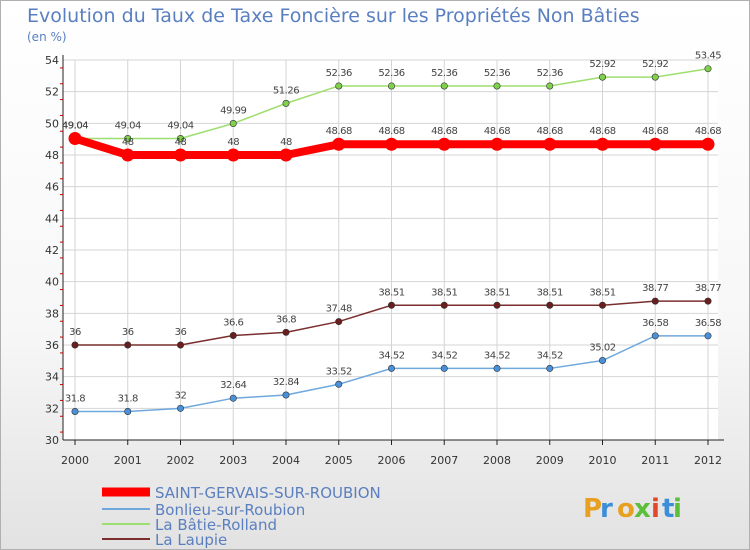  What do you see at coordinates (626, 509) in the screenshot?
I see `logo-letter: o` at bounding box center [626, 509].